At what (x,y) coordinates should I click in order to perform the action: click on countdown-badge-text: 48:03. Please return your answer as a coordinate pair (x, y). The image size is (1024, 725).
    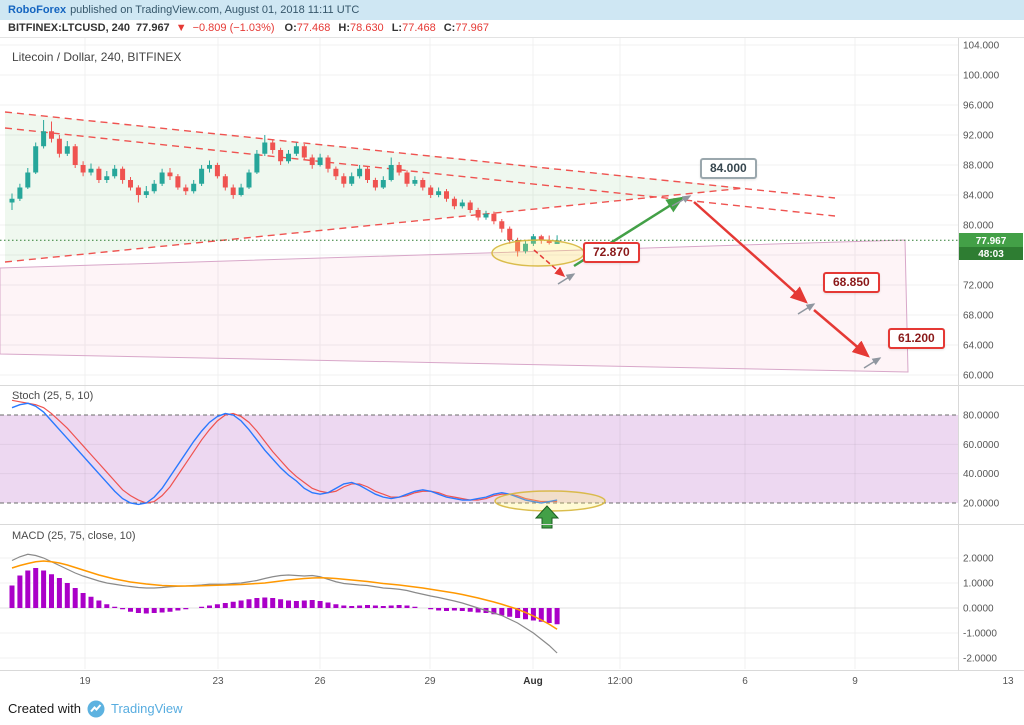
    Looking at the image, I should click on (991, 254).